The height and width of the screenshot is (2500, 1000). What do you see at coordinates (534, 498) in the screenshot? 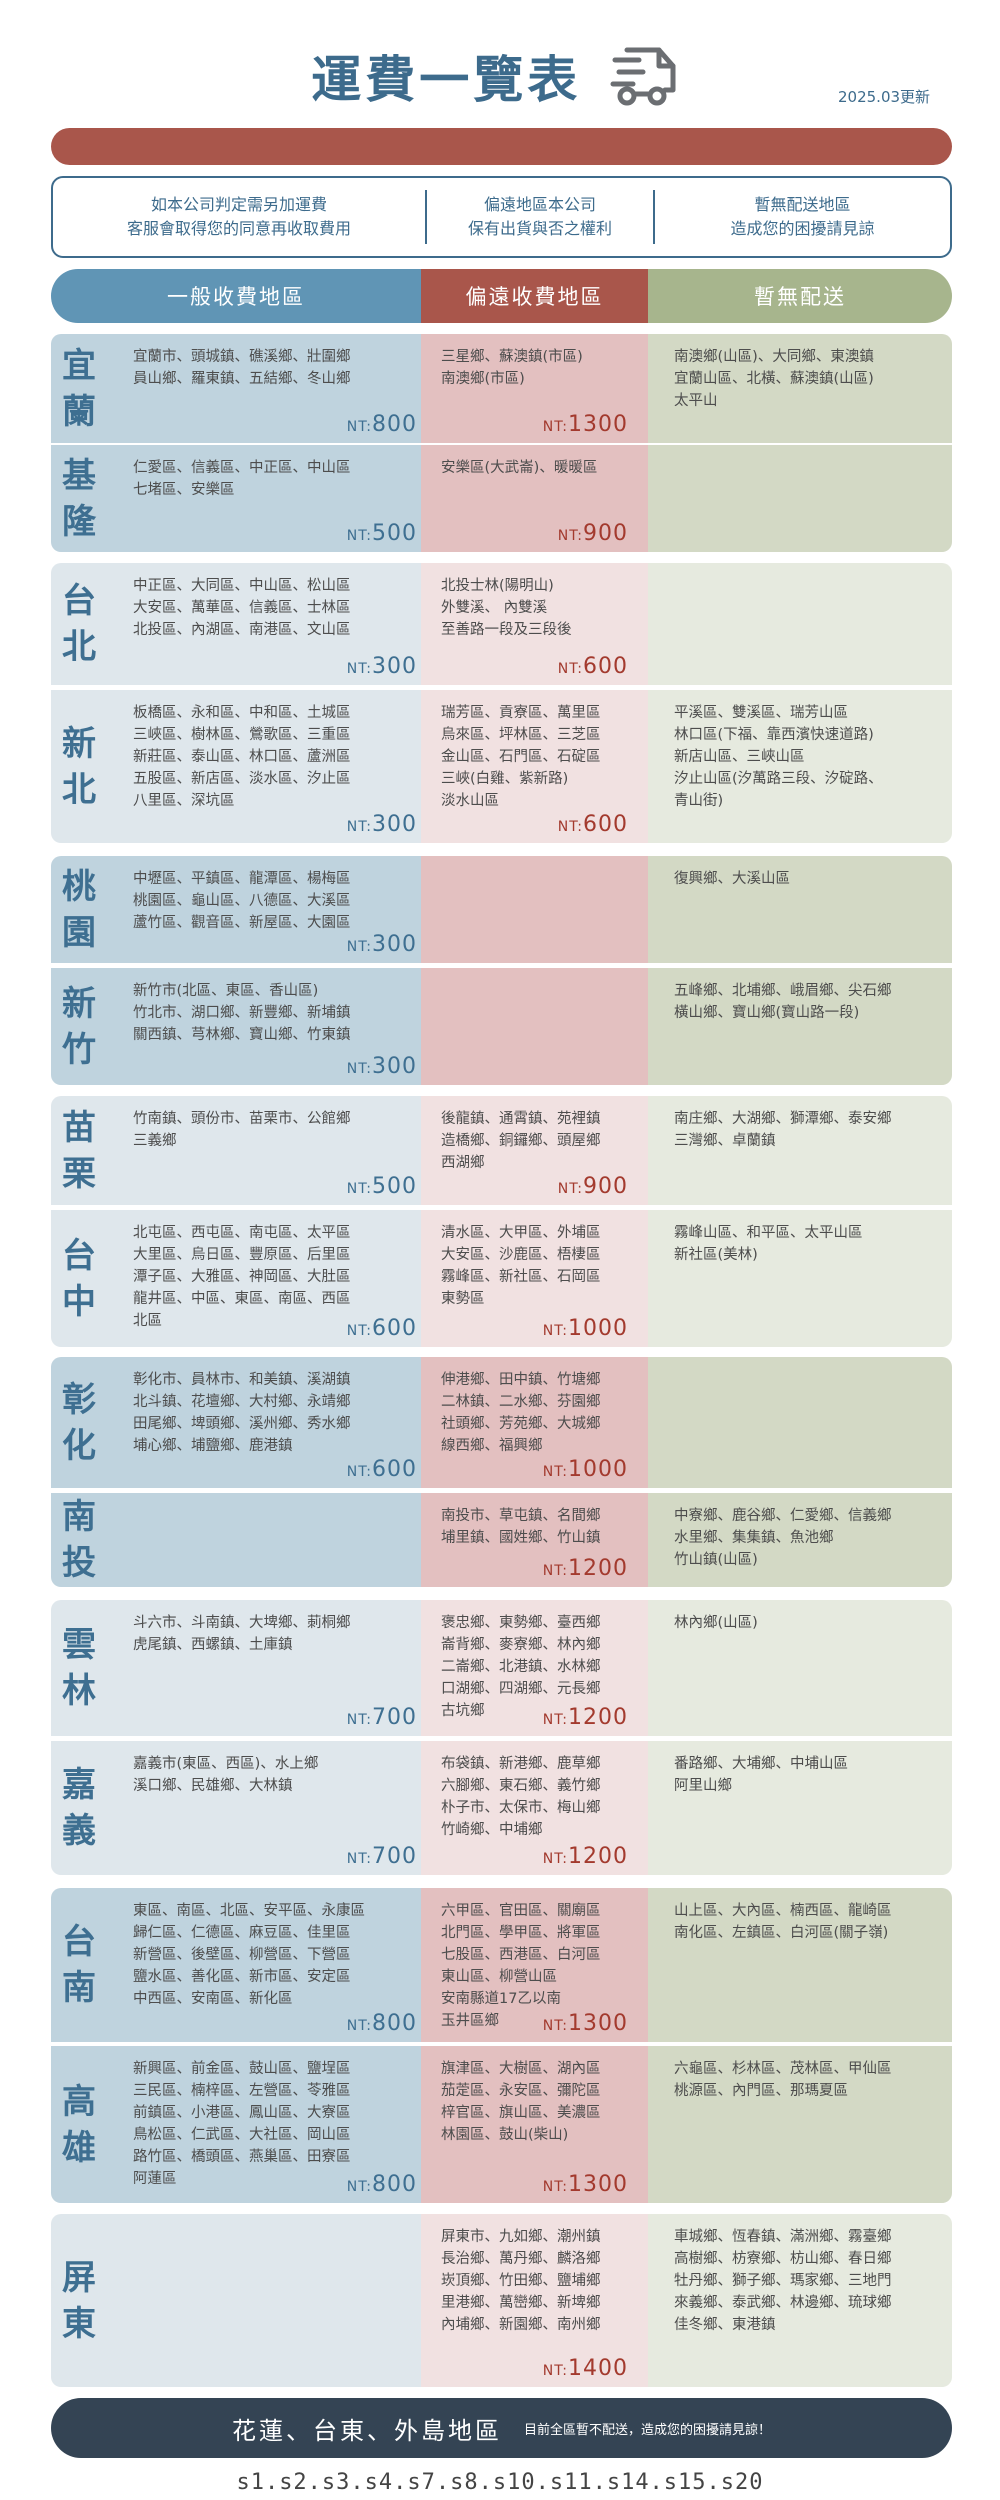
I see `remote-cell: 安樂區(大武崙)、暖暖區 NT:900` at bounding box center [534, 498].